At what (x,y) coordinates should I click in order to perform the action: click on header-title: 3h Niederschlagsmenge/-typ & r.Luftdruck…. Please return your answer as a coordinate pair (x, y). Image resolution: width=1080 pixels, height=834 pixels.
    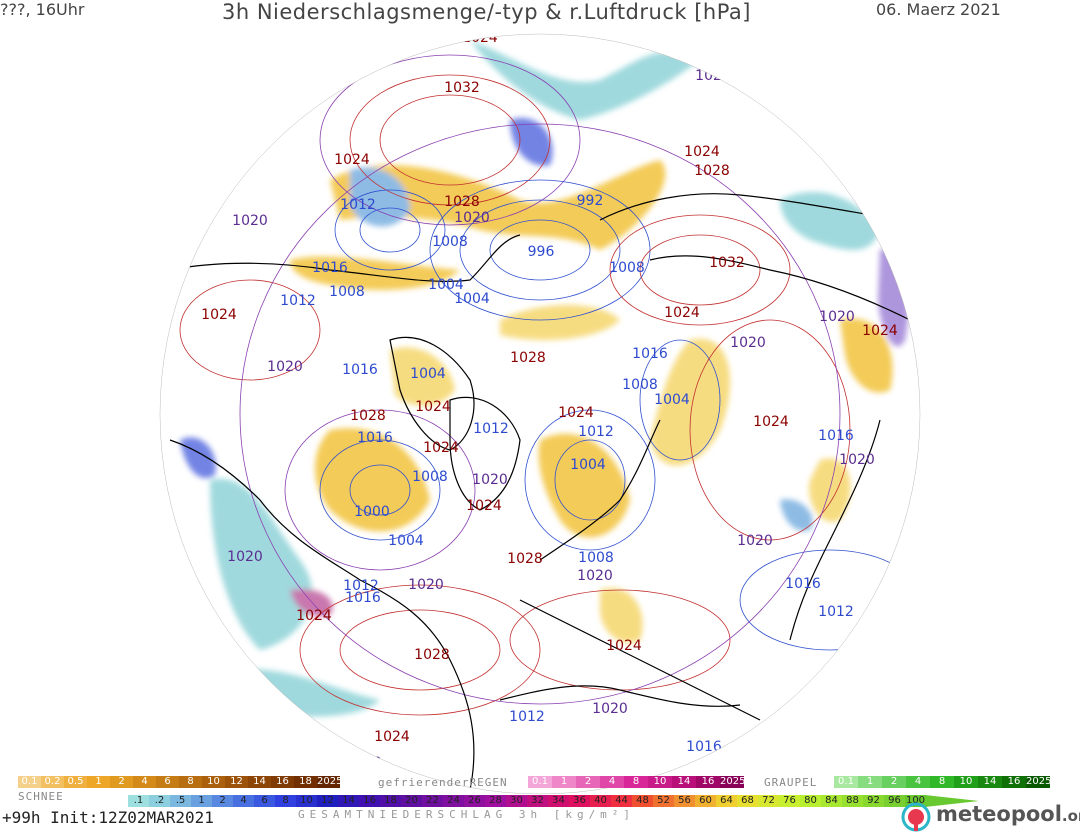
    Looking at the image, I should click on (486, 12).